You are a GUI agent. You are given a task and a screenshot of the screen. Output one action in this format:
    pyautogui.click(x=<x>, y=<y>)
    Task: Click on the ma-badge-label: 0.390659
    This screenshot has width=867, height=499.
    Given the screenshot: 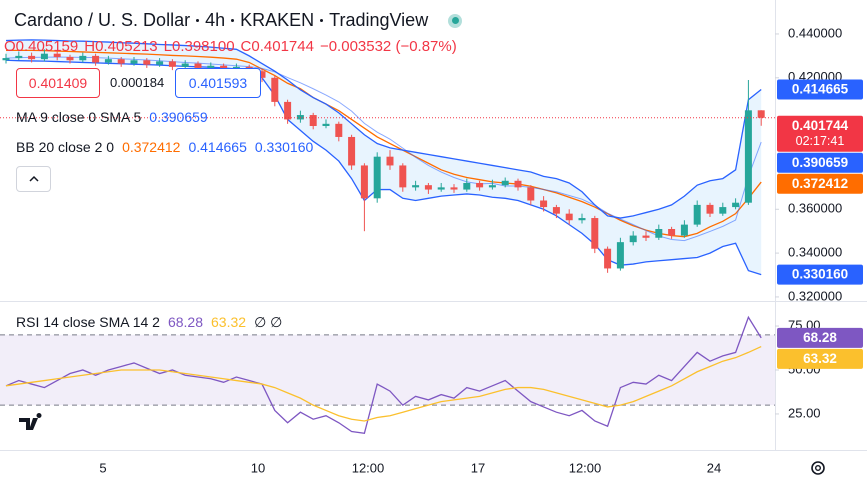 What is the action you would take?
    pyautogui.click(x=820, y=162)
    